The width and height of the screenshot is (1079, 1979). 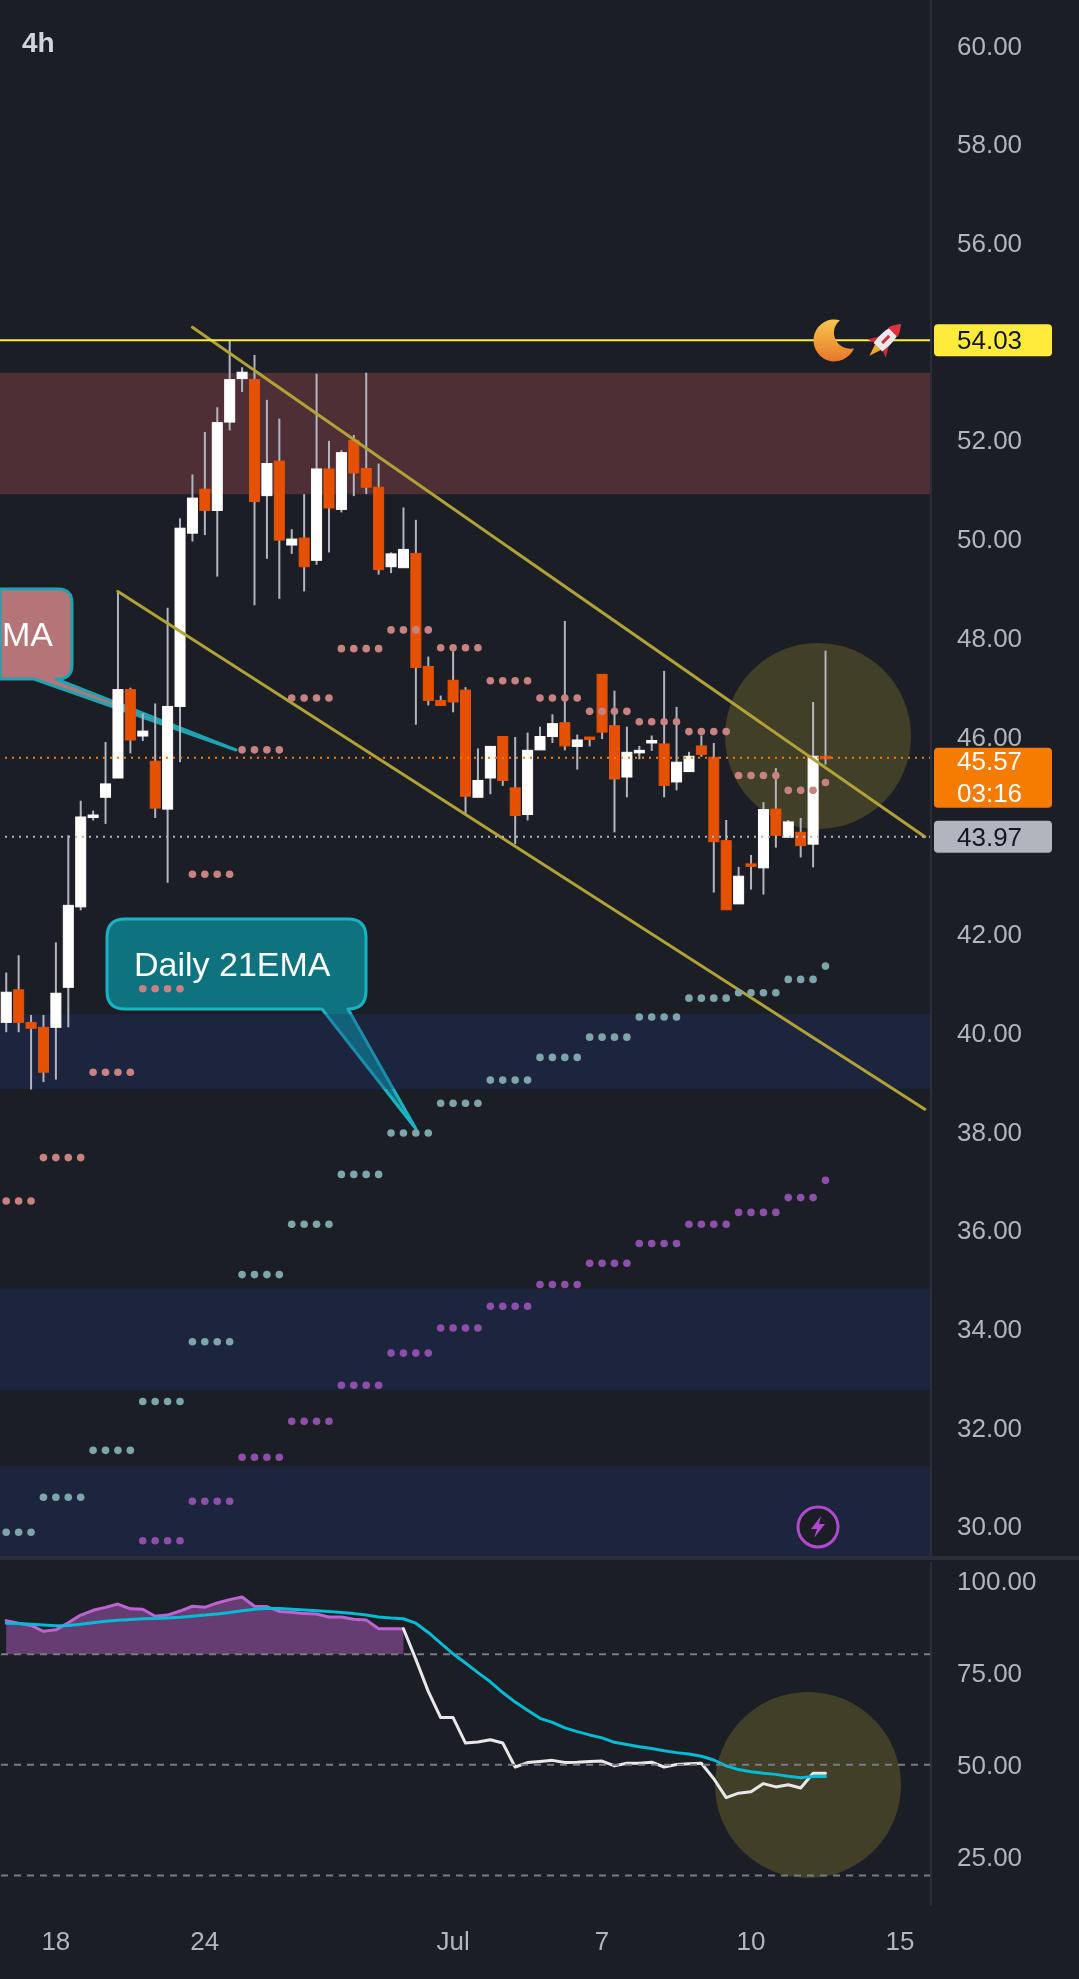 I want to click on x-tick-label: 7, so click(x=602, y=1941).